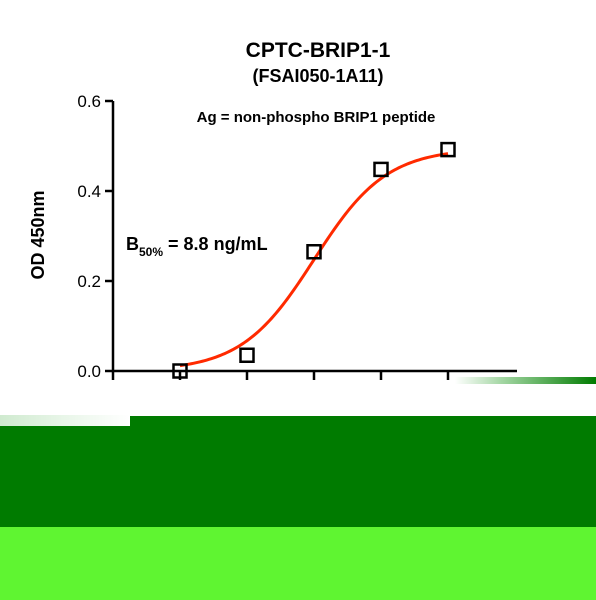 Image resolution: width=596 pixels, height=600 pixels. Describe the element at coordinates (317, 76) in the screenshot. I see `chart-subtitle: (FSAI050-1A11)` at that location.